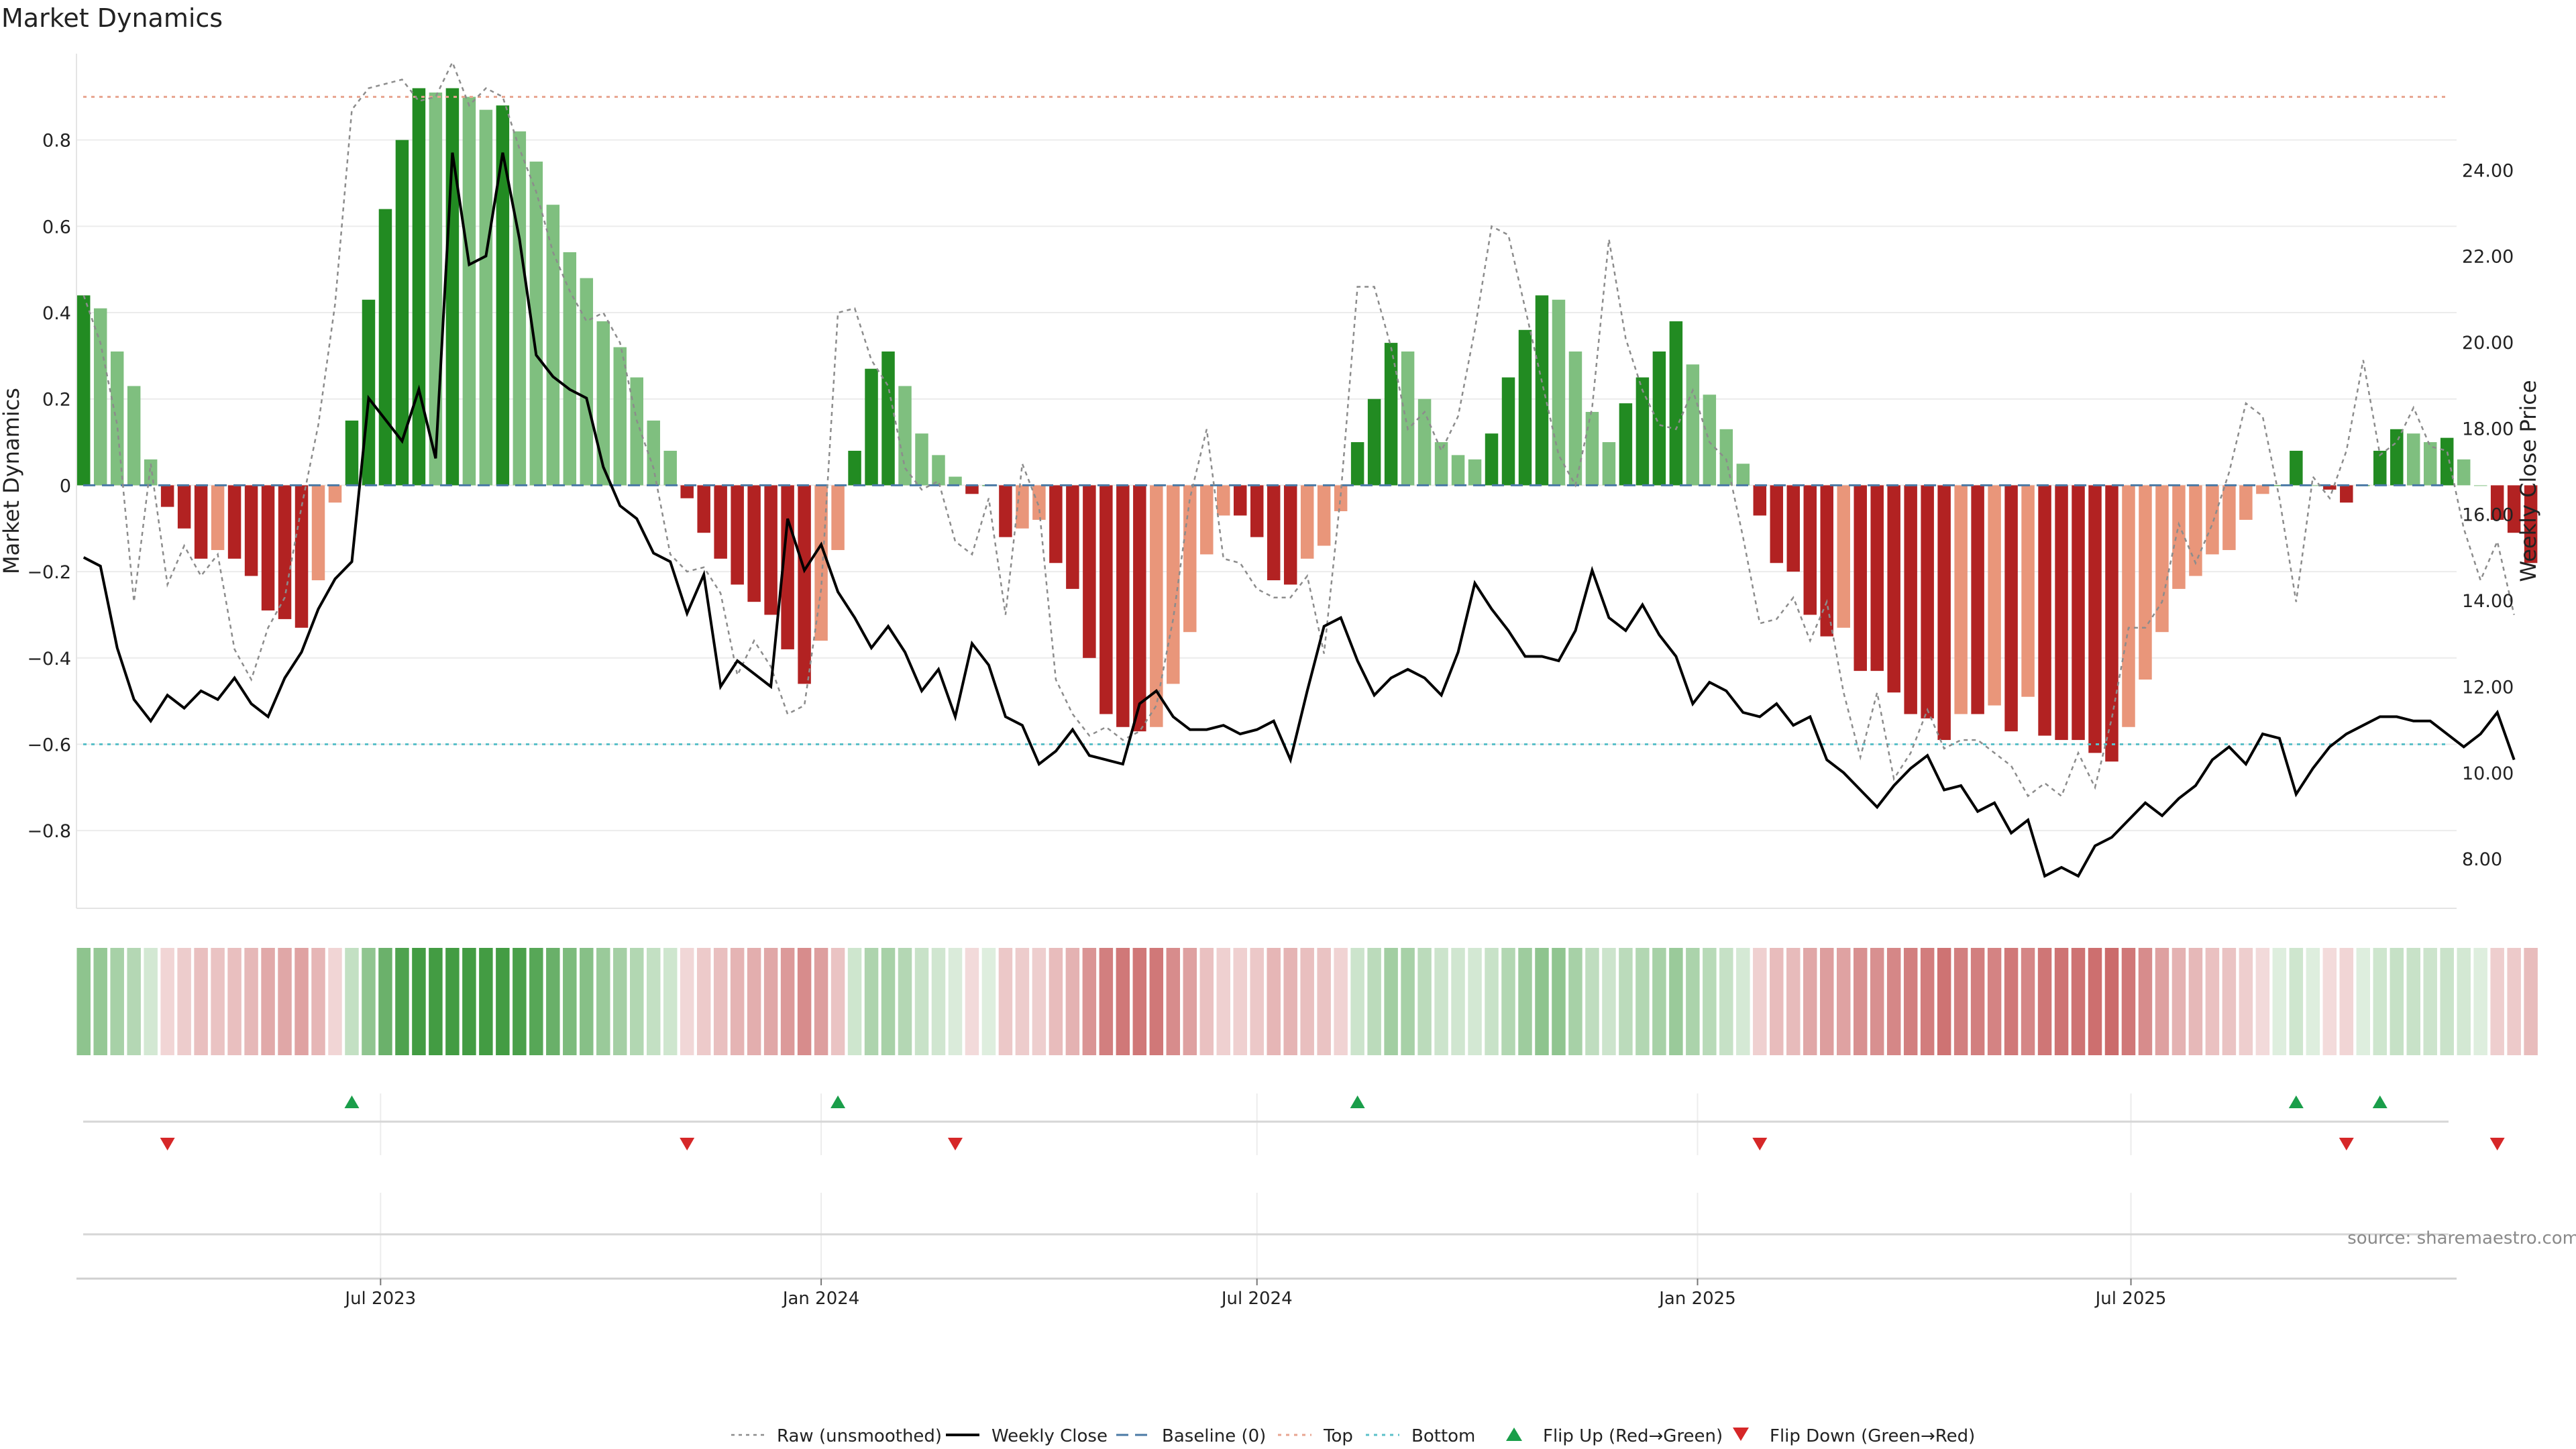 The image size is (2576, 1449). What do you see at coordinates (1633, 1436) in the screenshot?
I see `legend-label: Flip Up (Red→Green)` at bounding box center [1633, 1436].